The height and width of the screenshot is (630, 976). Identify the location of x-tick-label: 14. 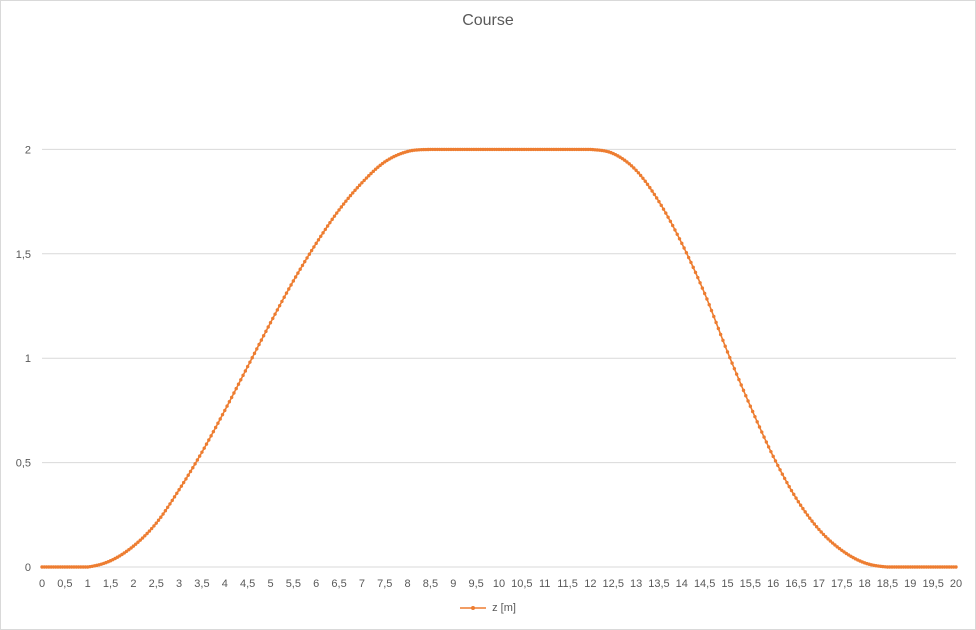
(682, 584).